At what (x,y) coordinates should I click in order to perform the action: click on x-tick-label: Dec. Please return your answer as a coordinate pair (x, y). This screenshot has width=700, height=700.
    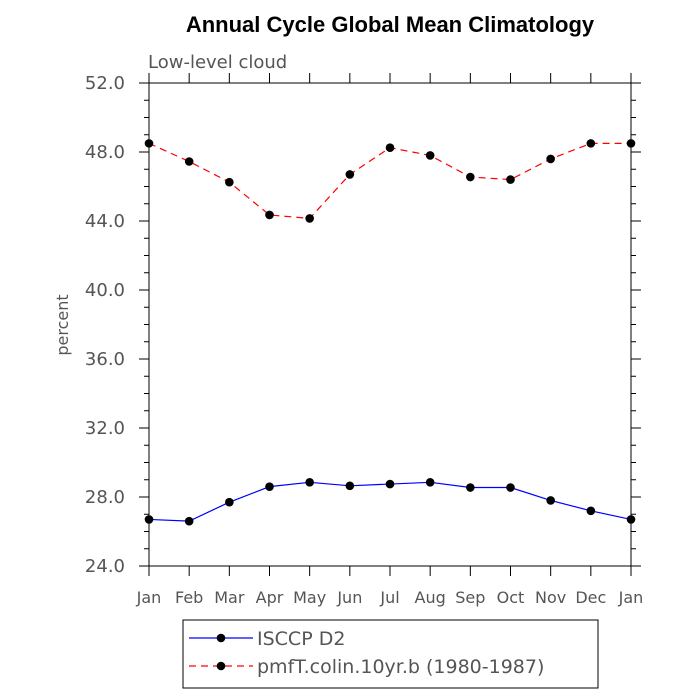
    Looking at the image, I should click on (590, 597).